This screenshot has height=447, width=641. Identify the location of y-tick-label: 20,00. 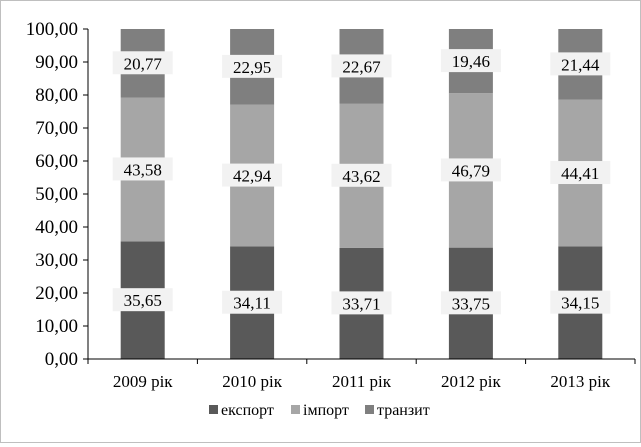
(56, 293).